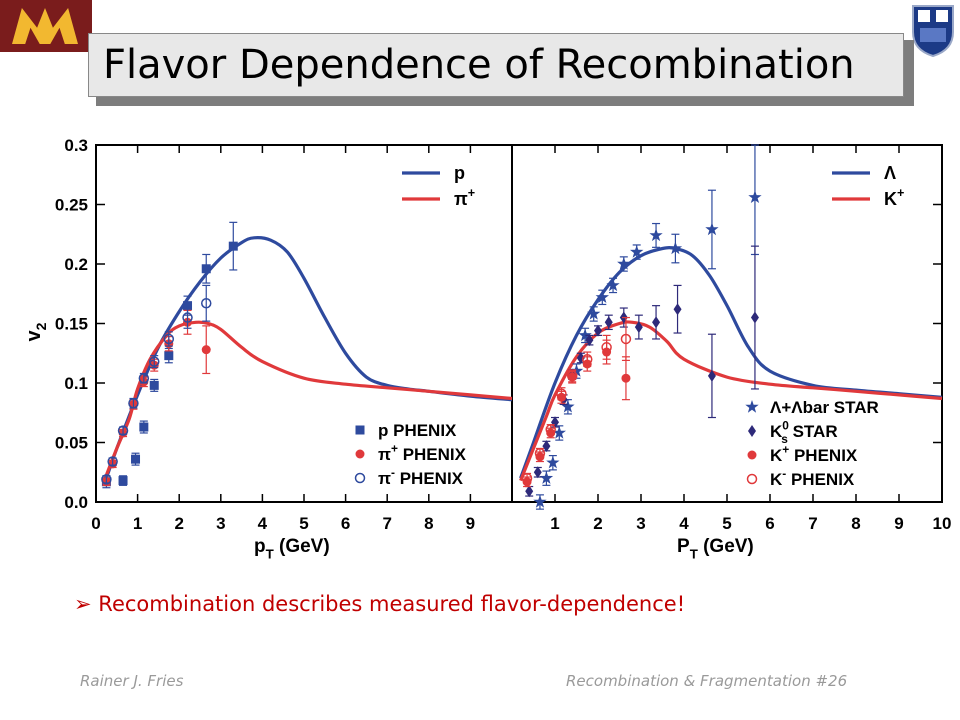 The image size is (960, 720). Describe the element at coordinates (804, 432) in the screenshot. I see `legend-point-label: K0 s STAR` at that location.